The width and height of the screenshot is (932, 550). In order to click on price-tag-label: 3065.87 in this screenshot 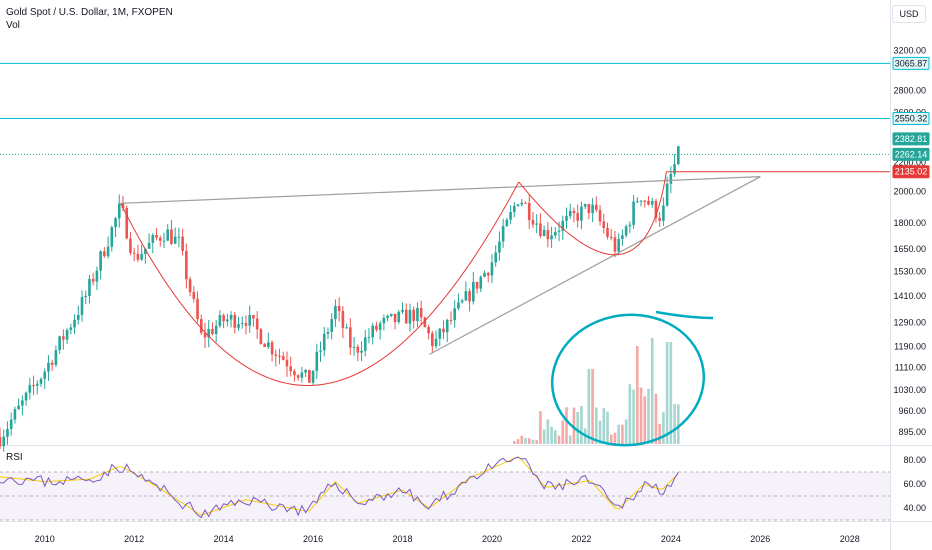, I will do `click(911, 63)`.